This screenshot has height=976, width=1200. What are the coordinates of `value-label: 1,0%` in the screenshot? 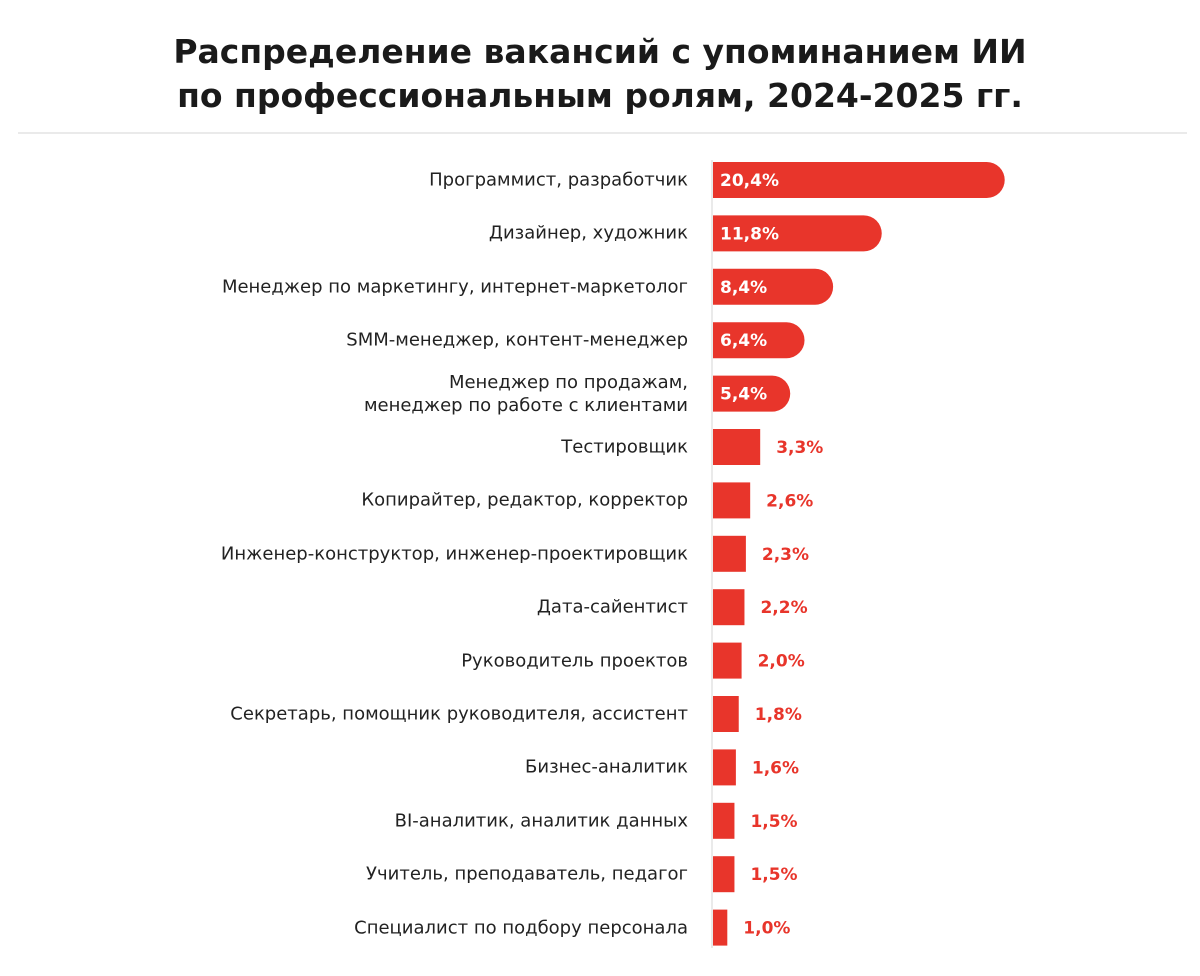 It's located at (766, 929).